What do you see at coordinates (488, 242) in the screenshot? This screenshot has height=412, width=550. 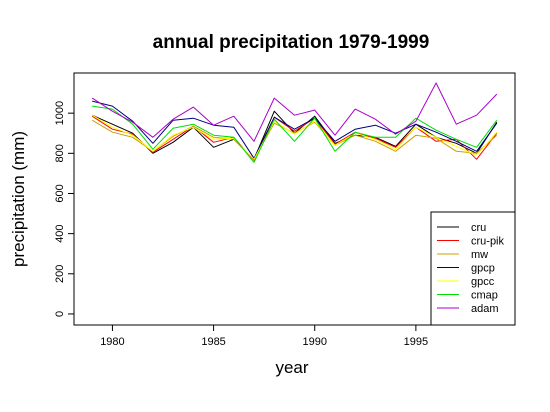 I see `legend-label-cru-pik: cru-pik` at bounding box center [488, 242].